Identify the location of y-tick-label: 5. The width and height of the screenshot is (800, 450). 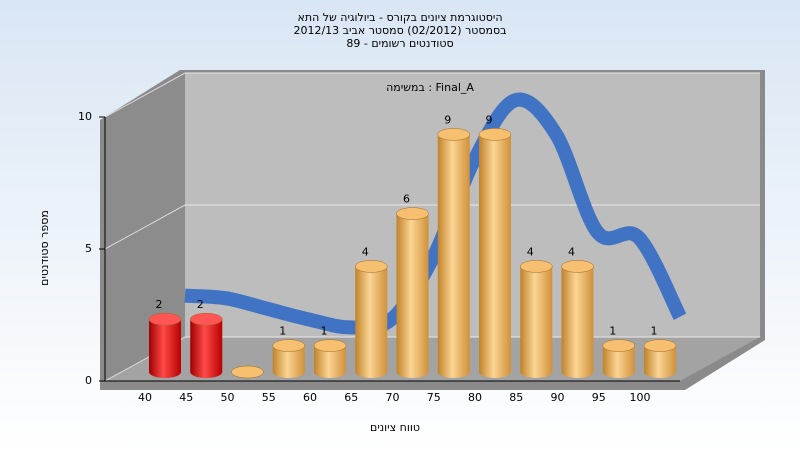
(88, 248).